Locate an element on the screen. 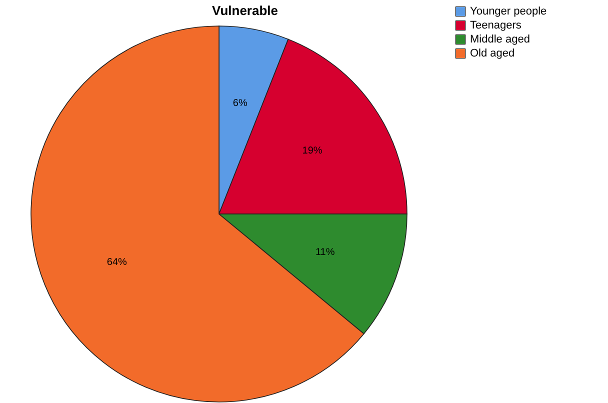 This screenshot has height=403, width=608. legend-label: Old aged is located at coordinates (492, 54).